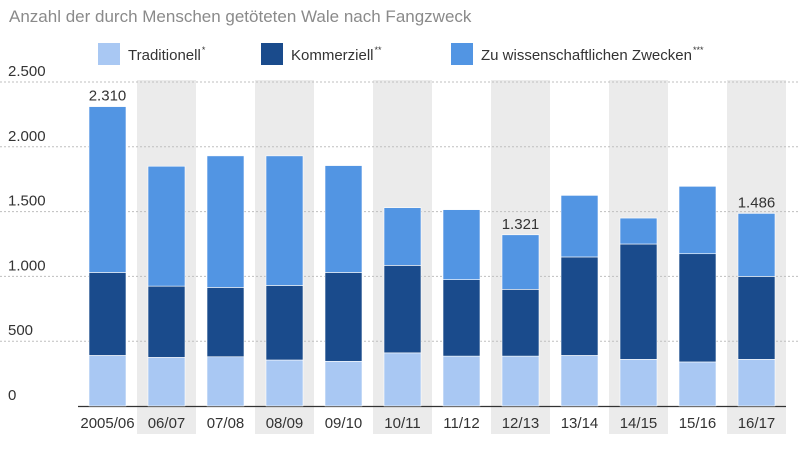 This screenshot has height=450, width=800. What do you see at coordinates (521, 423) in the screenshot?
I see `x-tick-label: 12/13` at bounding box center [521, 423].